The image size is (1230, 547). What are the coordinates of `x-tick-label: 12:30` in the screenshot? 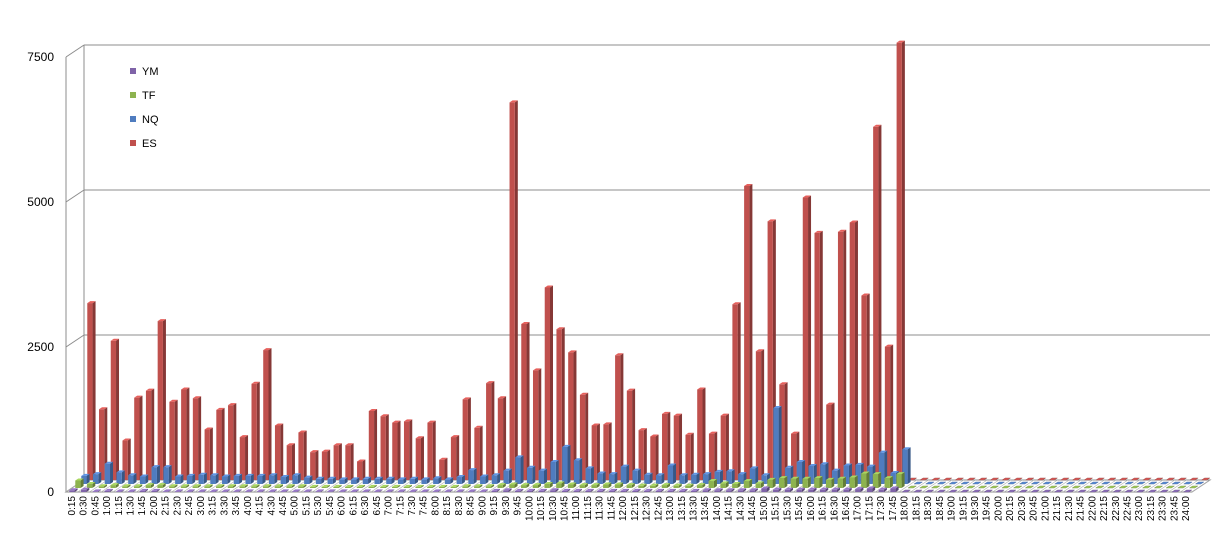 It's located at (647, 508).